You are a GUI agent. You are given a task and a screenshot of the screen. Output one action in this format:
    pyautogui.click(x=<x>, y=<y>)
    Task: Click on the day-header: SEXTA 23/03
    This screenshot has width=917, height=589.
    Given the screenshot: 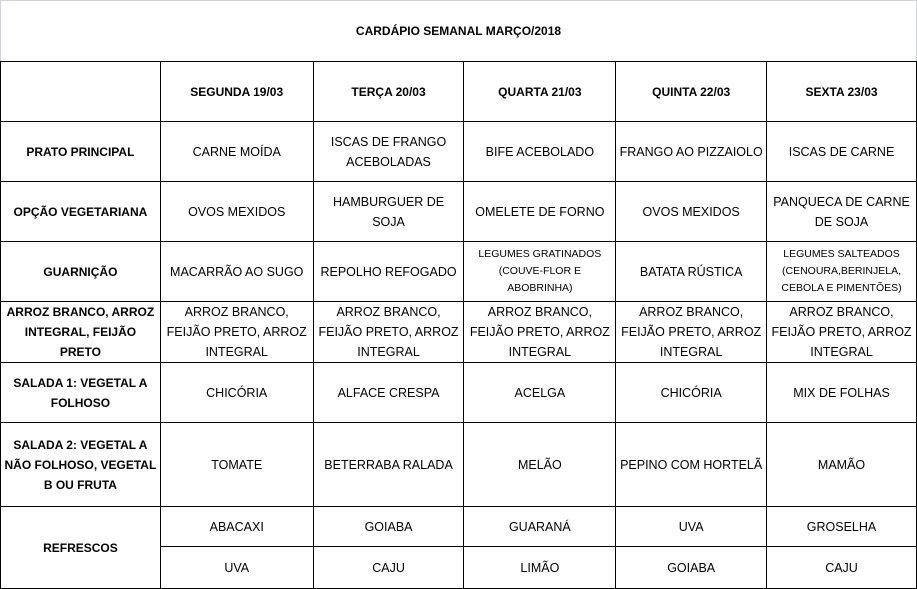 What is the action you would take?
    pyautogui.click(x=841, y=91)
    